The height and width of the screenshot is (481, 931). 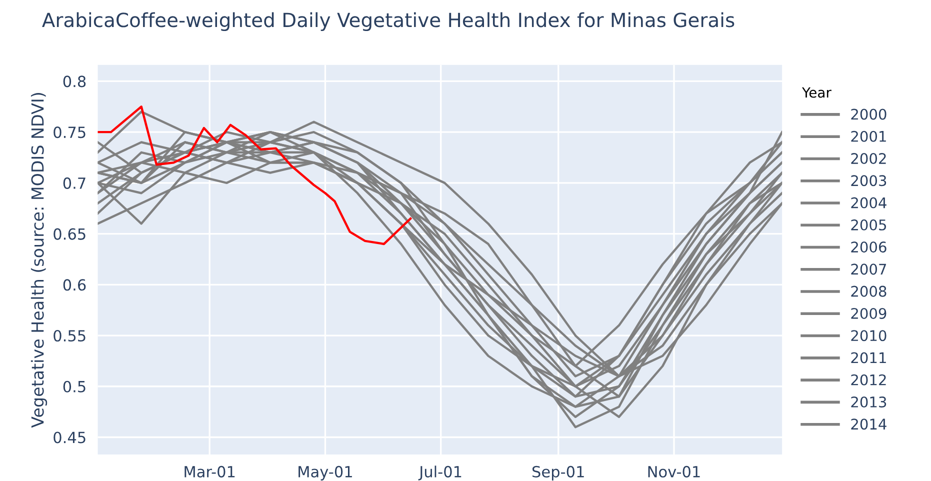 I want to click on y-tick-label: 0.55, so click(x=70, y=336).